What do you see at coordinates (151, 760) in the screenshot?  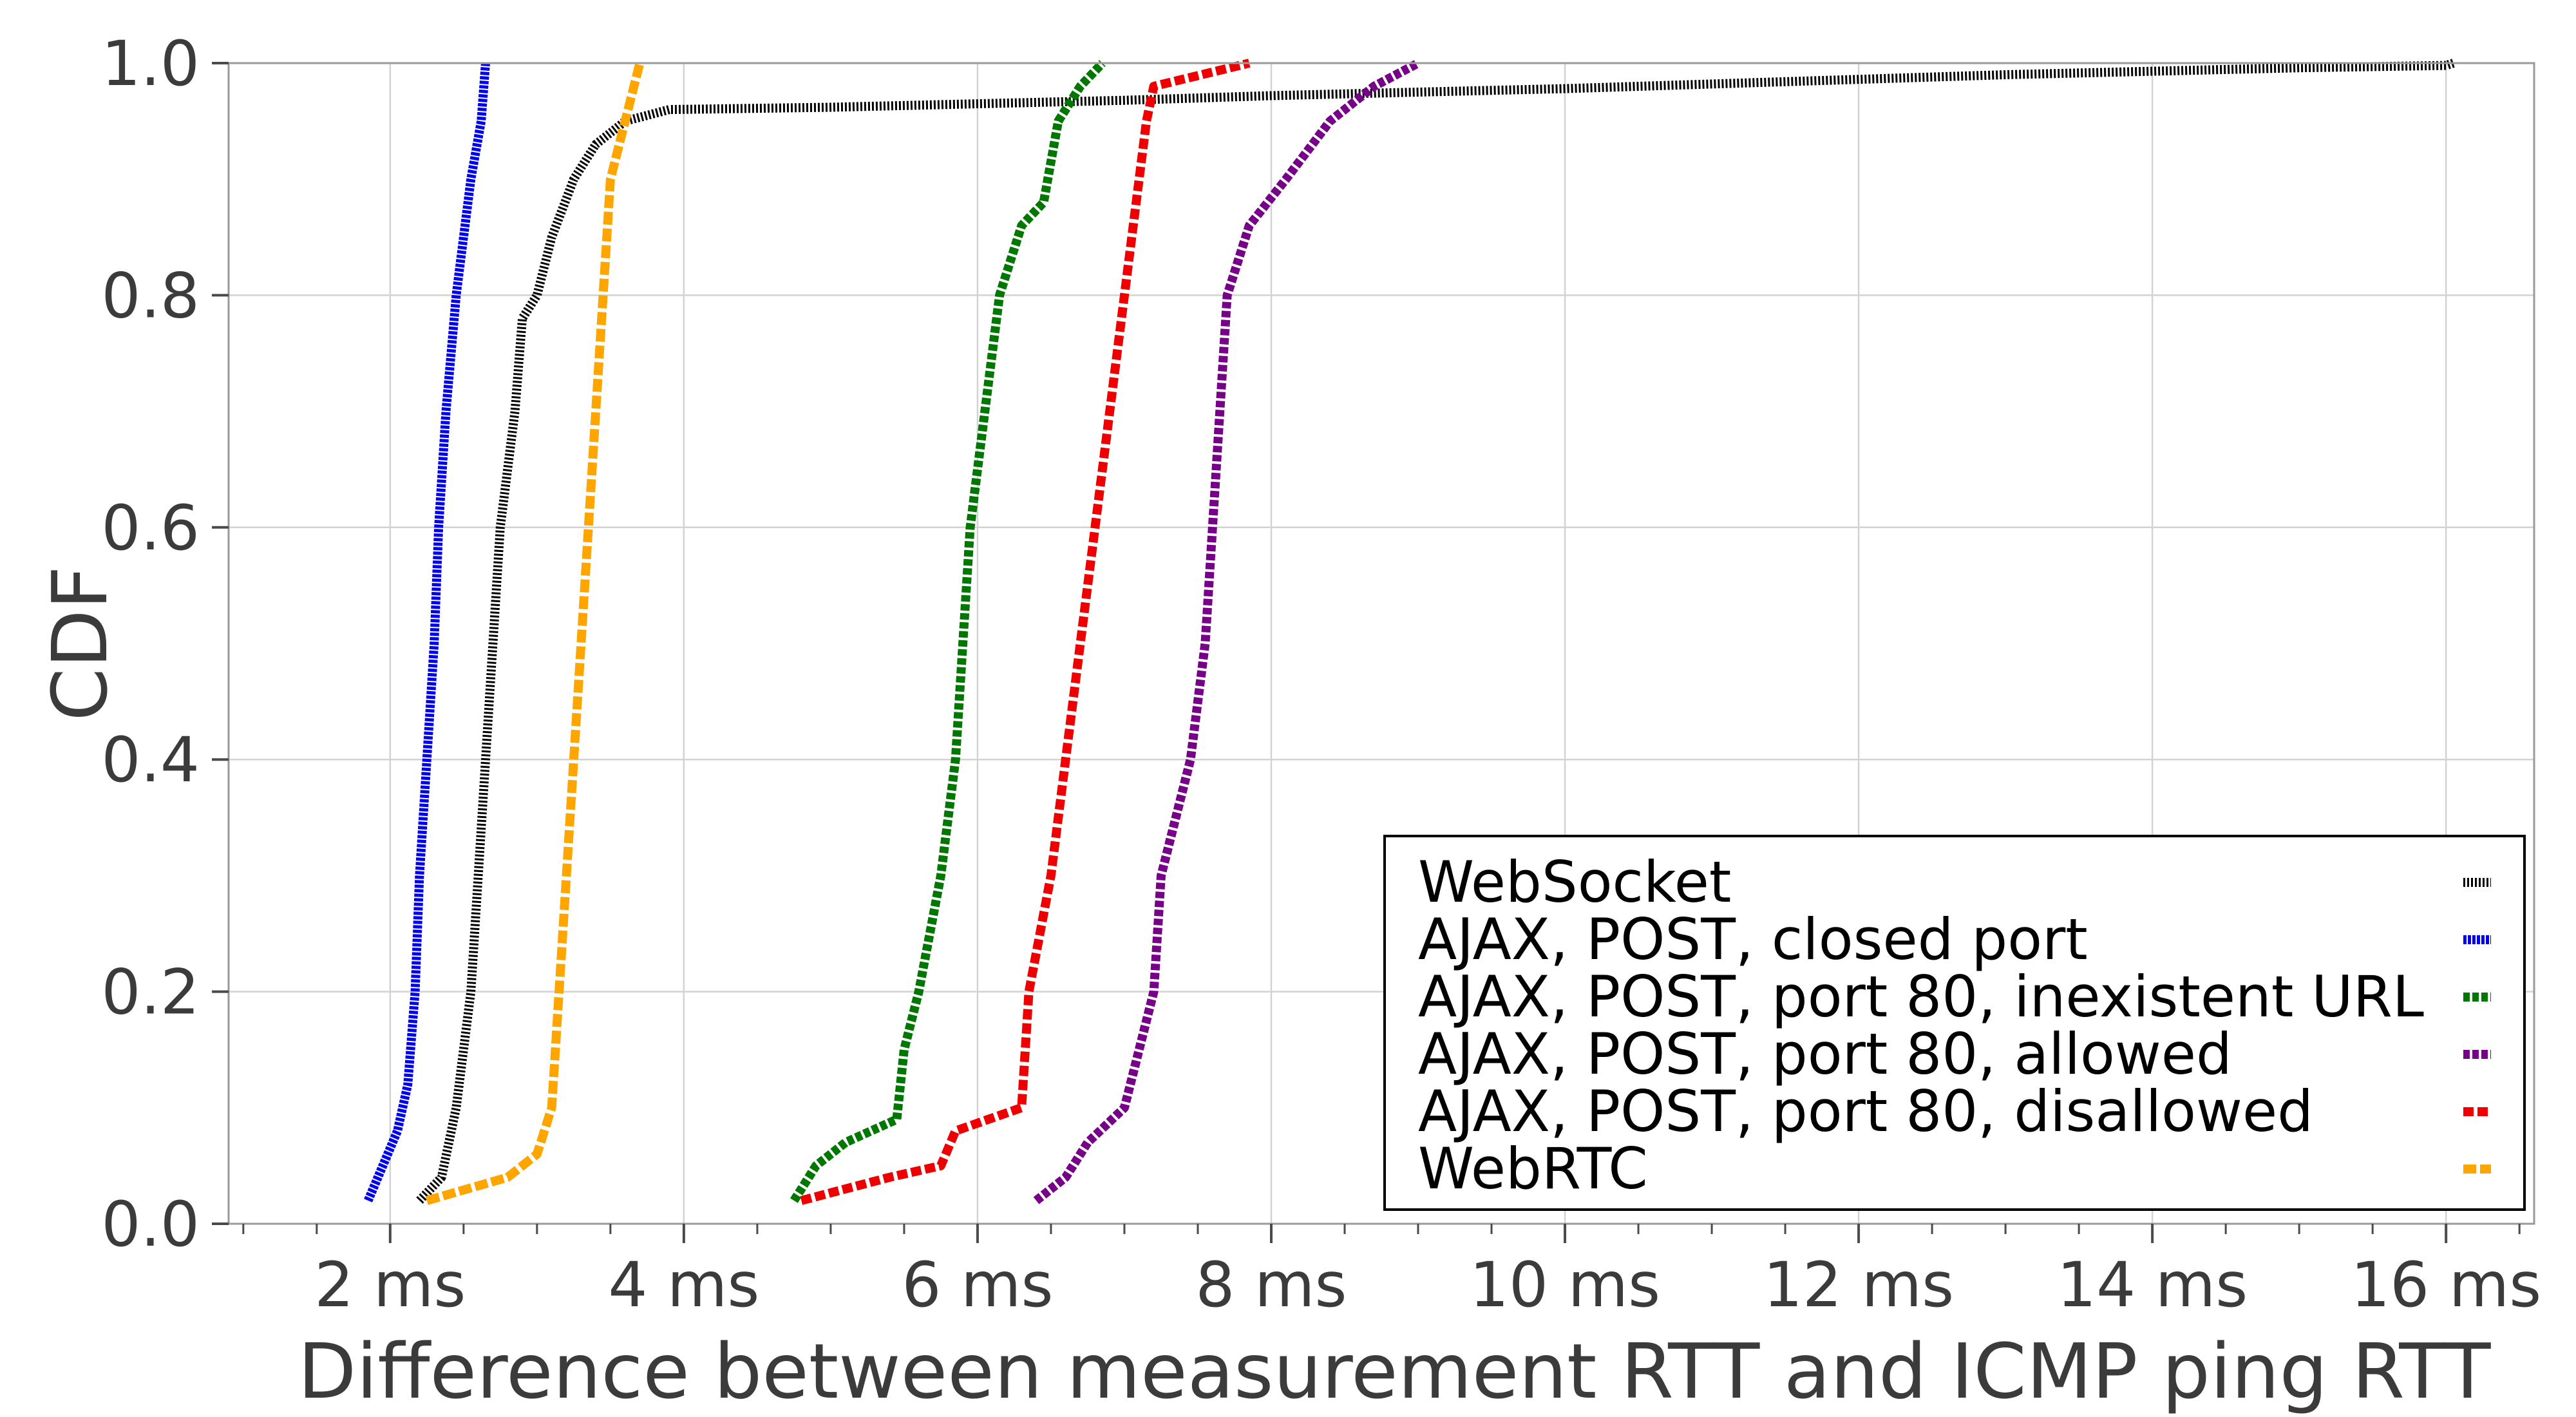 I see `y-tick-label: 0.4` at bounding box center [151, 760].